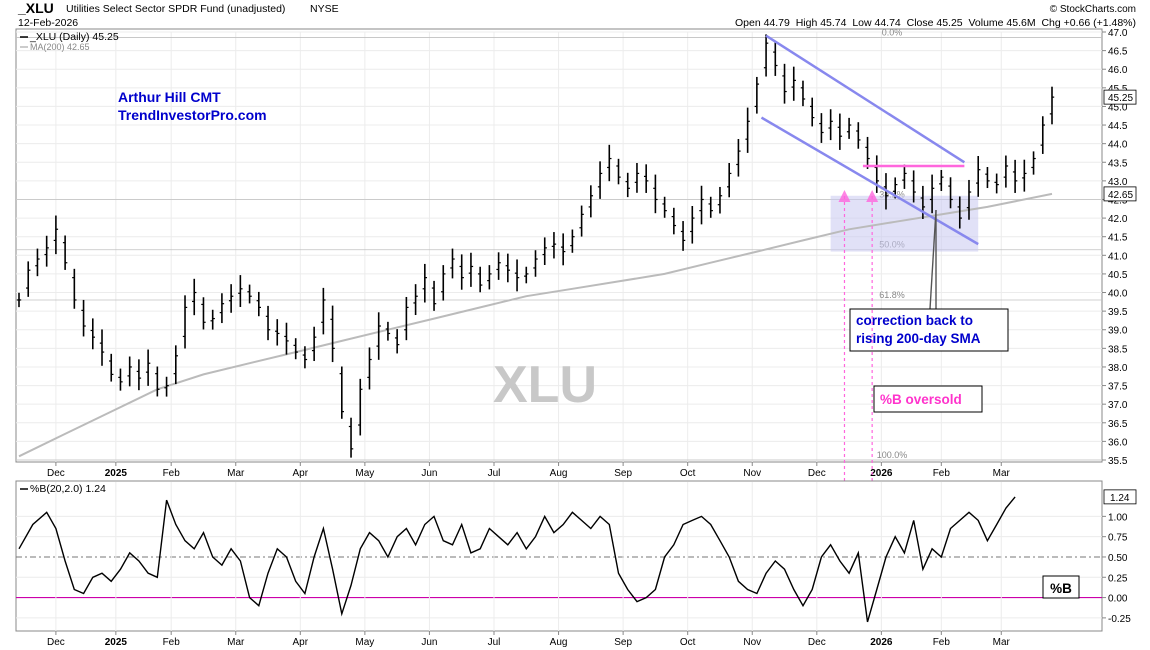 This screenshot has width=1150, height=650. I want to click on price-ytick-label-17: 44.0, so click(1118, 145).